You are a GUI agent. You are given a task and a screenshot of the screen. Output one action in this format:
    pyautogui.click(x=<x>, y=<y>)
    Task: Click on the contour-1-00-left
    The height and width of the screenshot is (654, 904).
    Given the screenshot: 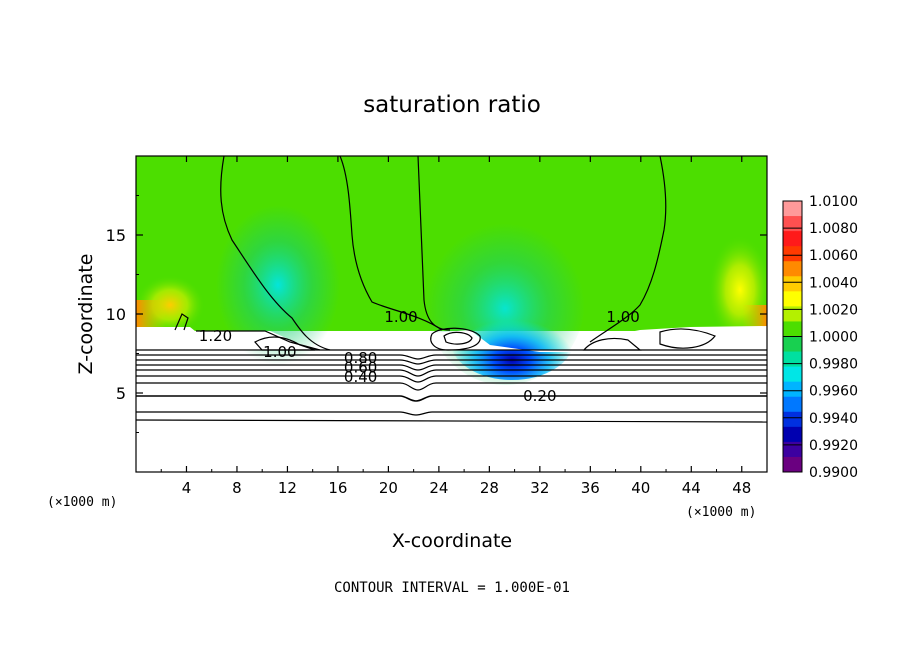 What is the action you would take?
    pyautogui.click(x=275, y=253)
    